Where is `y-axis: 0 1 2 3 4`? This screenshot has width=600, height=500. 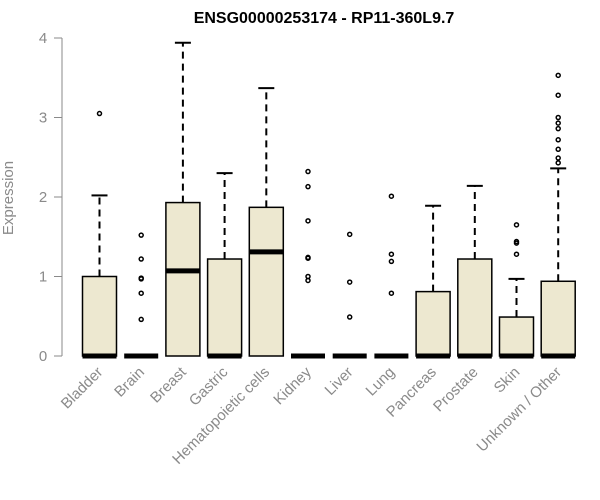 y-axis: 0 1 2 3 4 is located at coordinates (51, 197).